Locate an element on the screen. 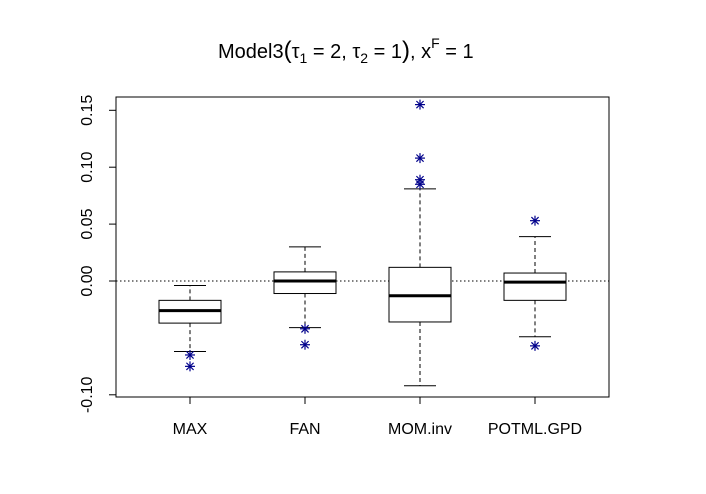 The width and height of the screenshot is (706, 494). title-open-paren: ( is located at coordinates (288, 50).